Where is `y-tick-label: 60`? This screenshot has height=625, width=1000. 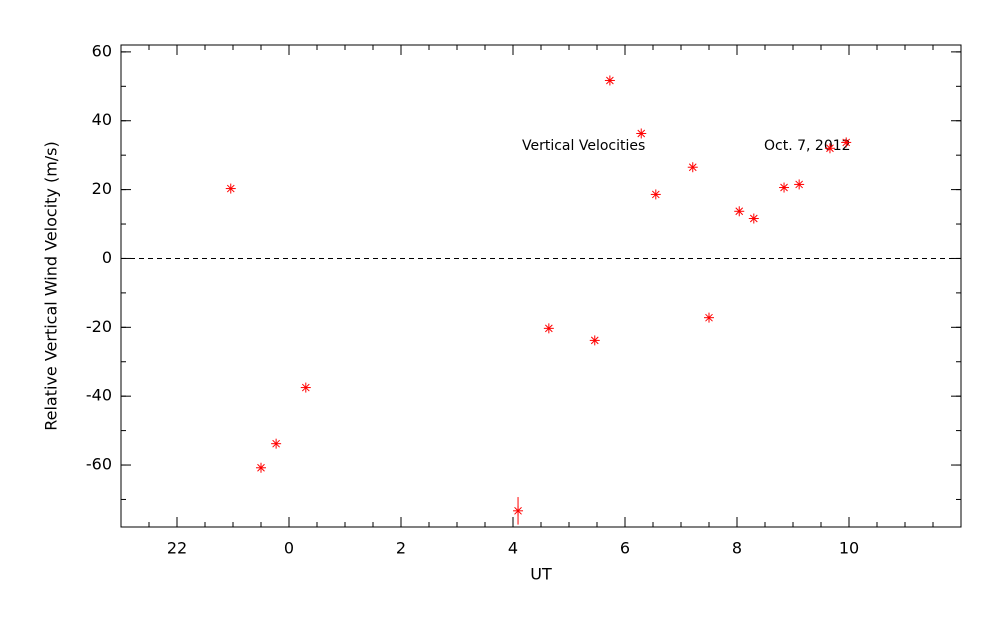
y-tick-label: 60 is located at coordinates (102, 50).